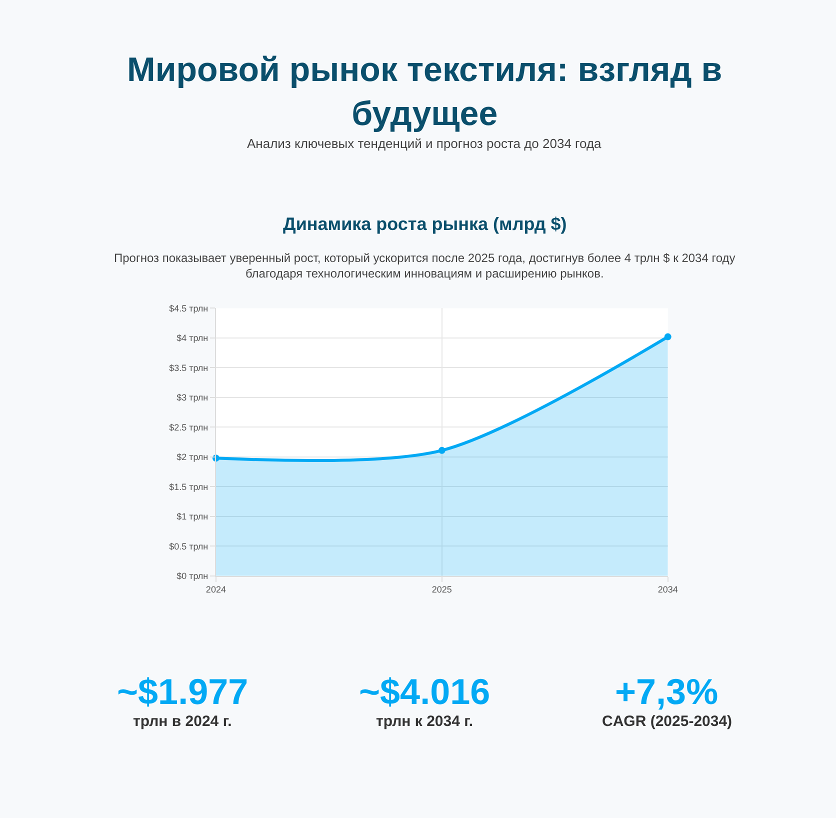 The height and width of the screenshot is (818, 836). What do you see at coordinates (188, 427) in the screenshot?
I see `y-tick-label: $2.5 трлн` at bounding box center [188, 427].